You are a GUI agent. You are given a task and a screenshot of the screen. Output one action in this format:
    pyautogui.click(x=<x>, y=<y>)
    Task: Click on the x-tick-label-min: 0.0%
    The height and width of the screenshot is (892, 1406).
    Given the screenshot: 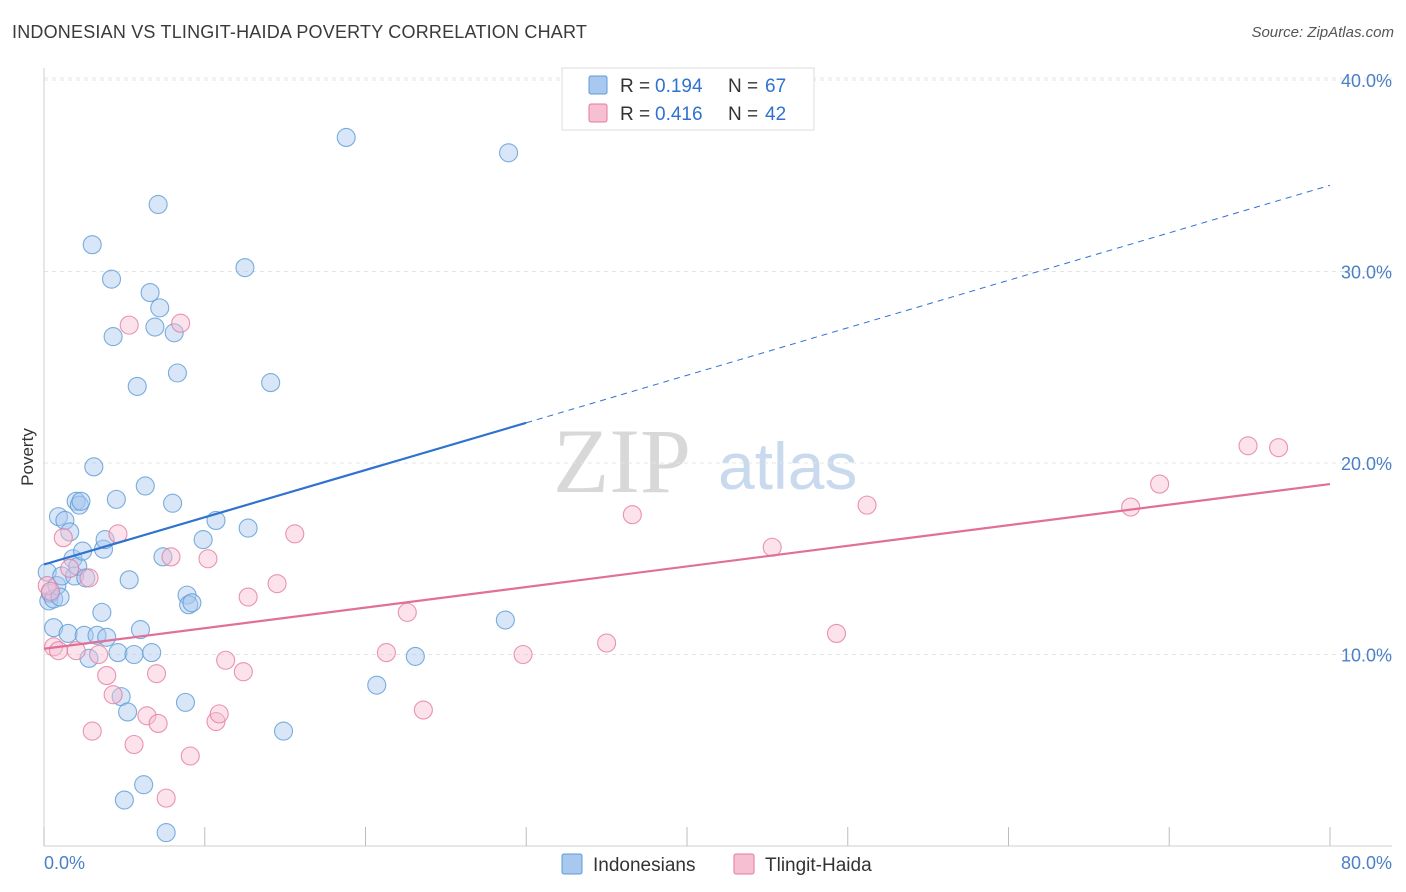 What is the action you would take?
    pyautogui.click(x=64, y=863)
    